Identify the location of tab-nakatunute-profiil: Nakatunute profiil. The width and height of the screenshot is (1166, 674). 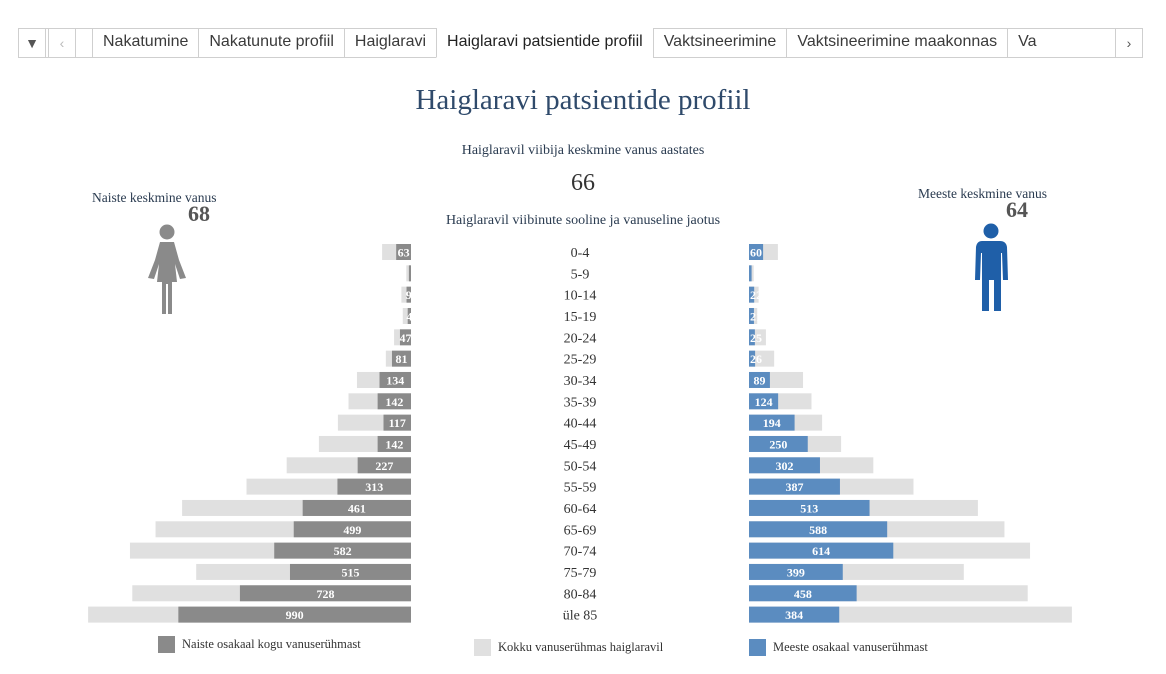
(271, 43).